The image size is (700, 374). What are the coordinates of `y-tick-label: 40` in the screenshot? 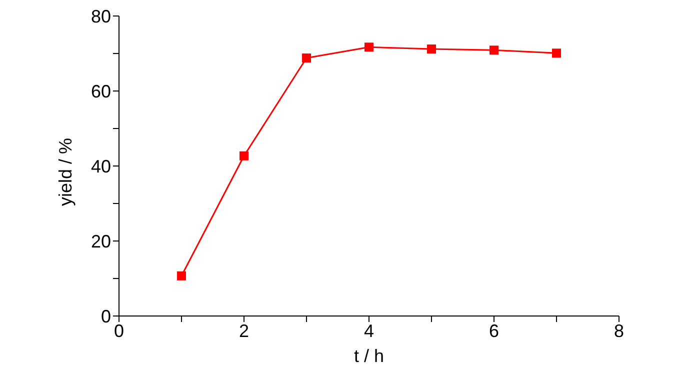 It's located at (100, 166).